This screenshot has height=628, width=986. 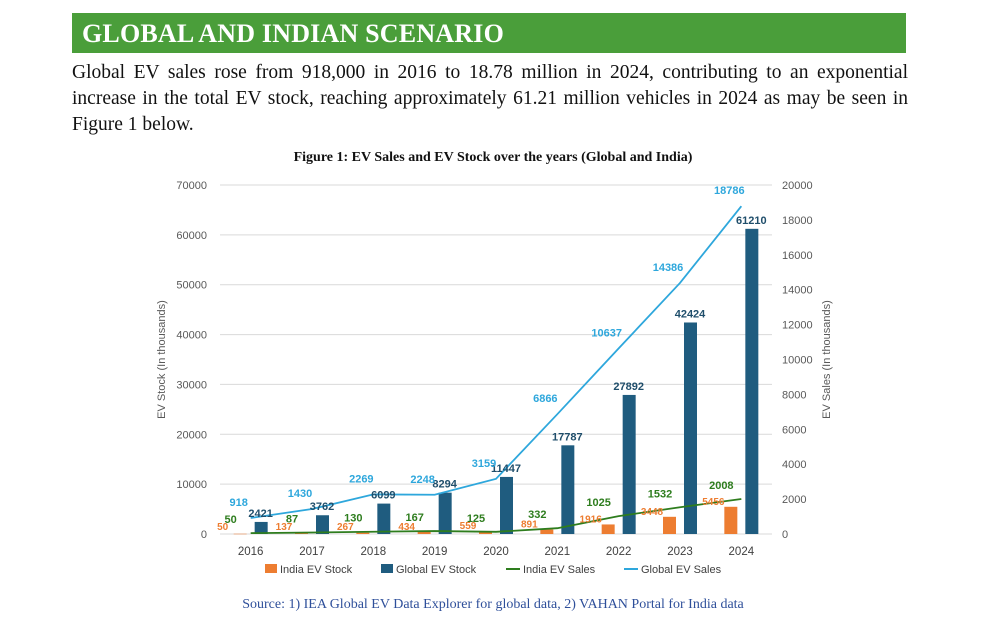 What do you see at coordinates (681, 570) in the screenshot?
I see `legend-label: Global EV Sales` at bounding box center [681, 570].